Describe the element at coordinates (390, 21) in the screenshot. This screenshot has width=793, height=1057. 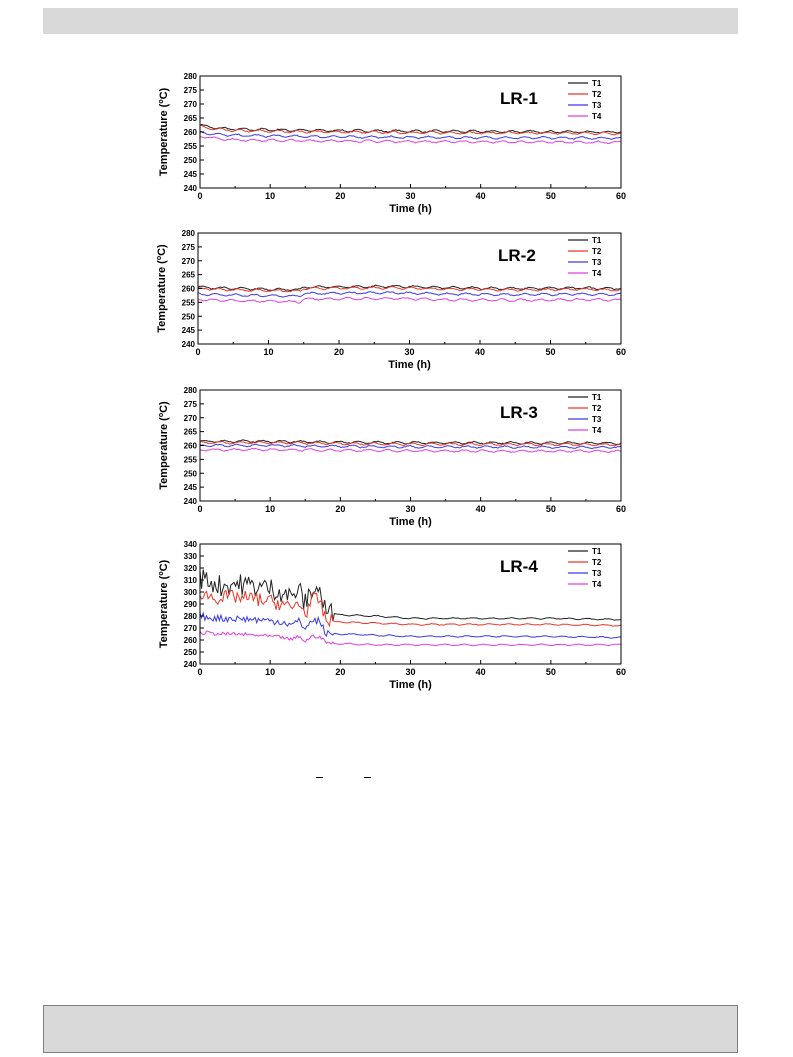
I see `header-bar` at that location.